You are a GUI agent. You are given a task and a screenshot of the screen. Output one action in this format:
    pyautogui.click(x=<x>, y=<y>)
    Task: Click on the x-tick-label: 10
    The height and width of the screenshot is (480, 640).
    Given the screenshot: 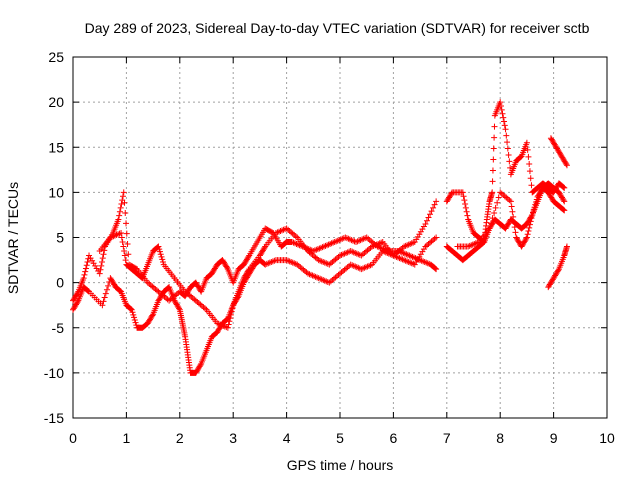 What is the action you would take?
    pyautogui.click(x=607, y=438)
    